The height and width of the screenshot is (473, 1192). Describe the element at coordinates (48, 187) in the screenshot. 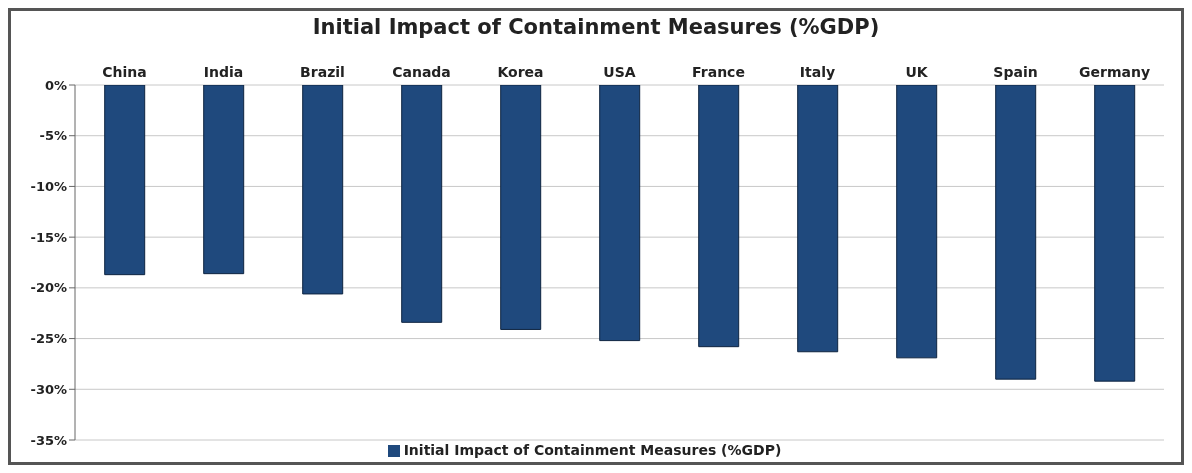

I see `y-tick-label: -10%` at that location.